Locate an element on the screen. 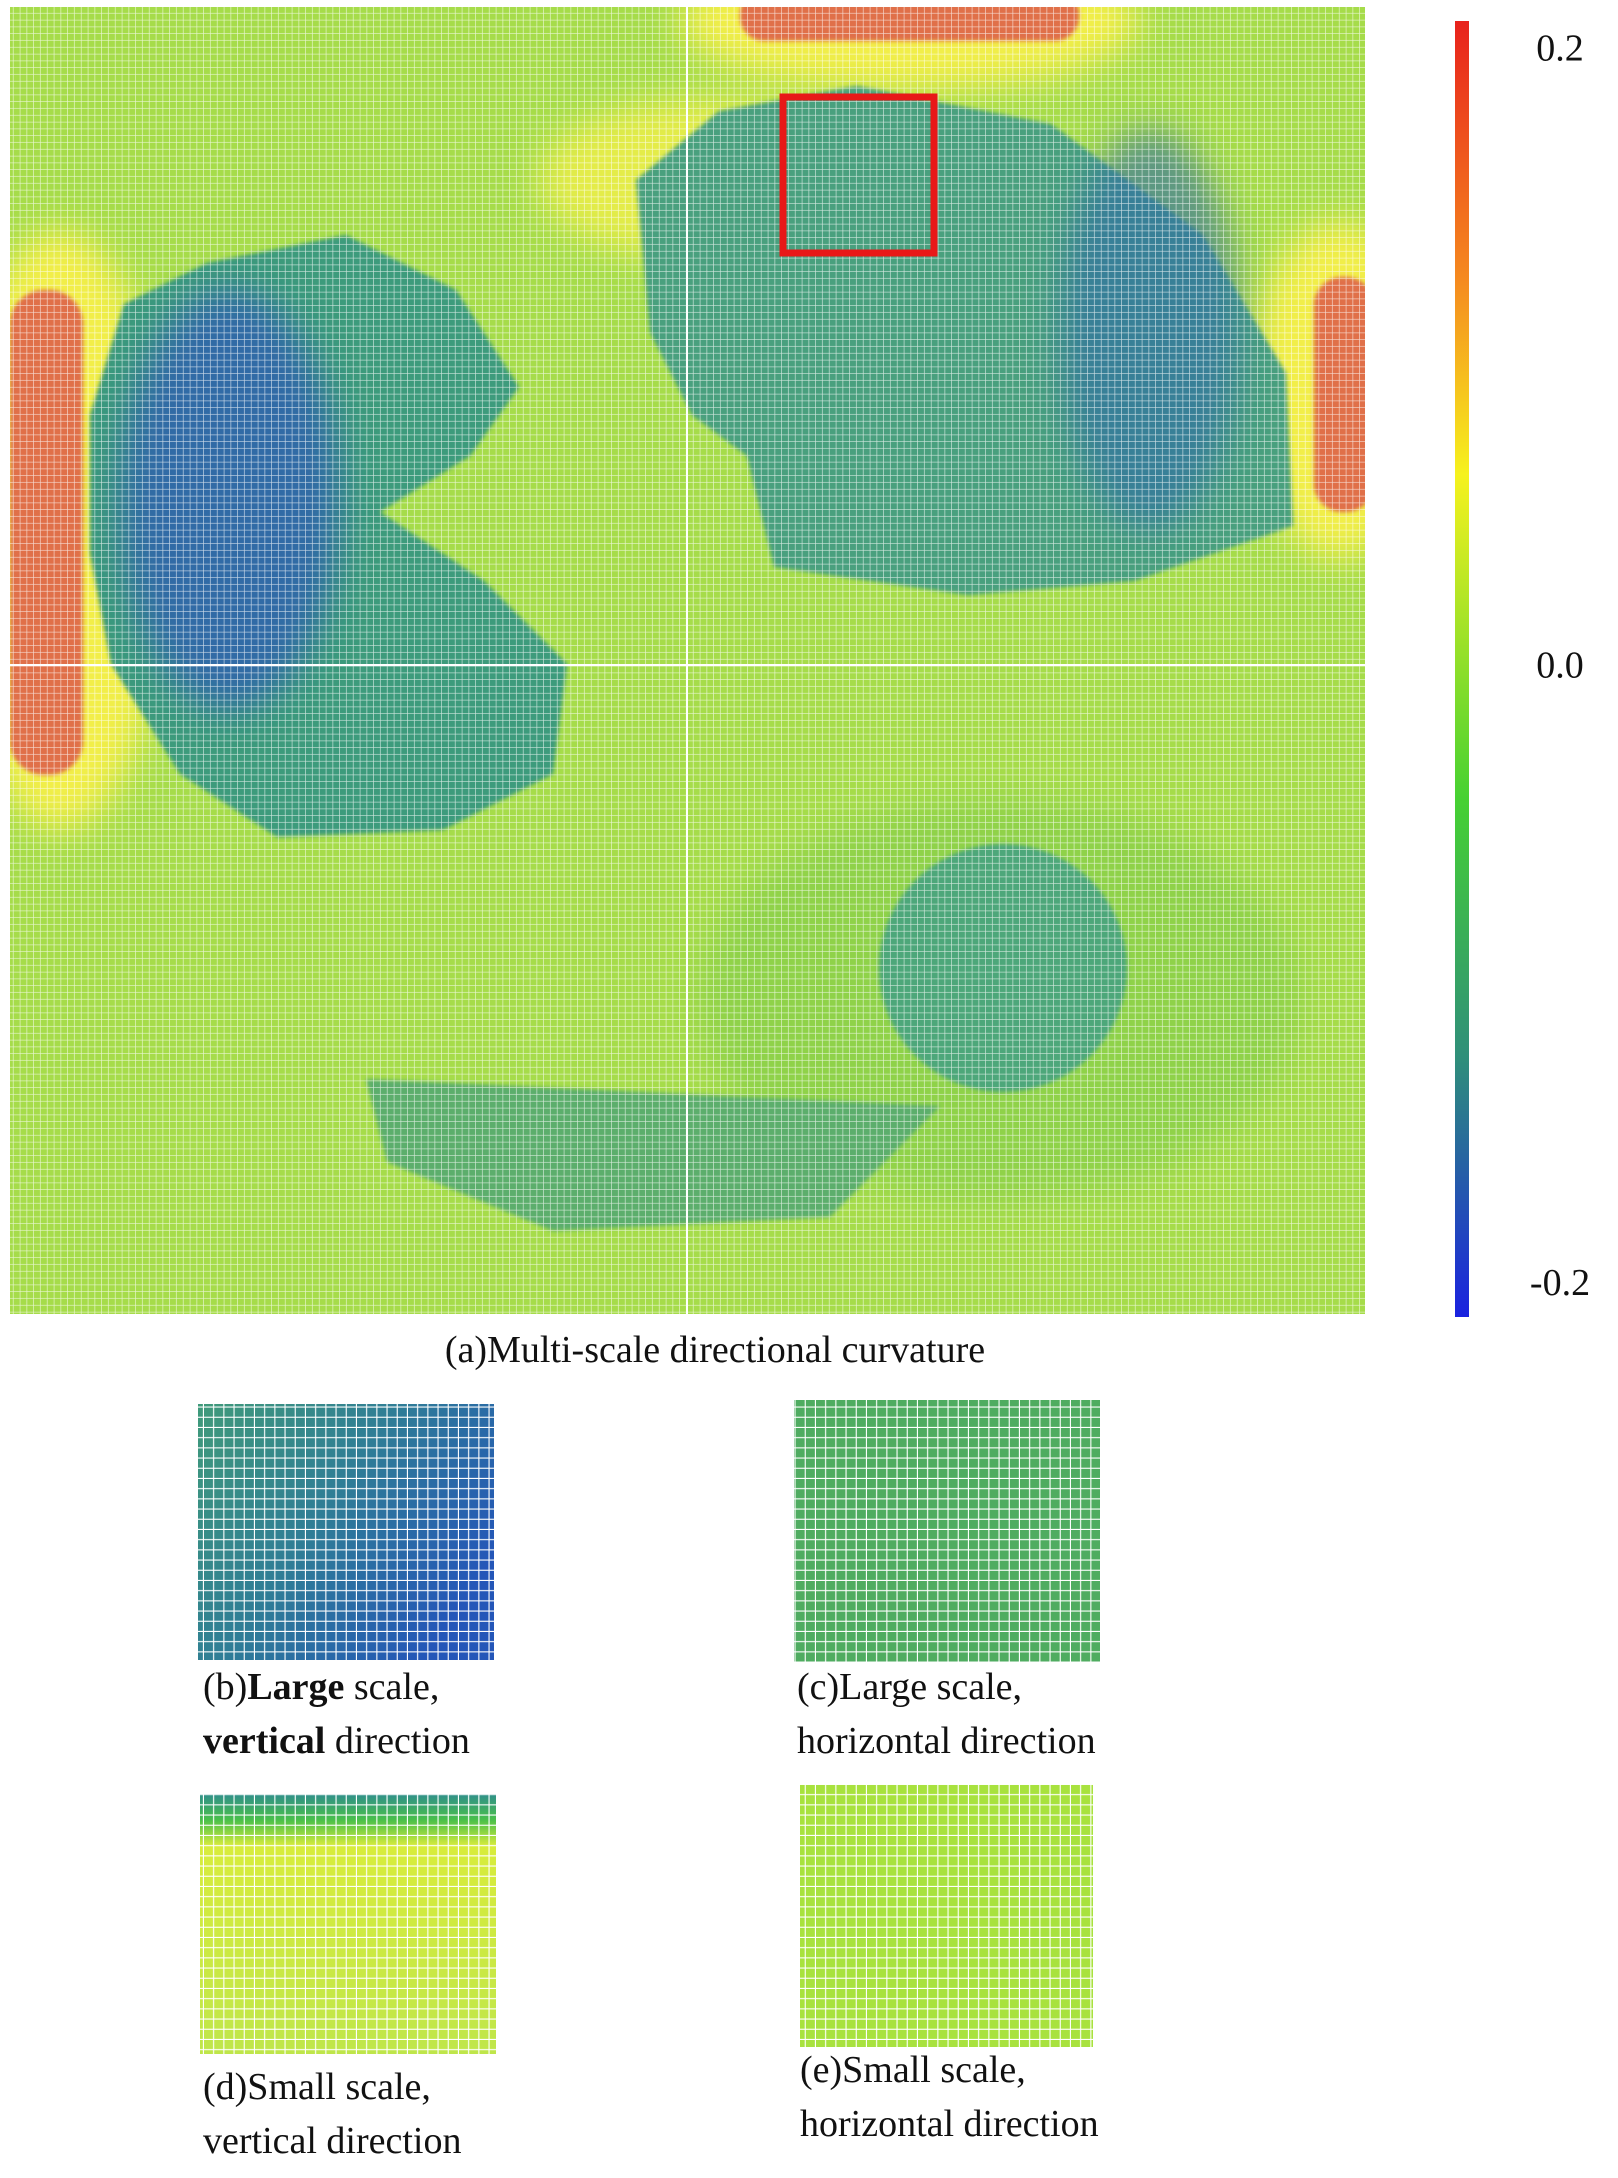 The width and height of the screenshot is (1618, 2178). panel-c is located at coordinates (947, 1531).